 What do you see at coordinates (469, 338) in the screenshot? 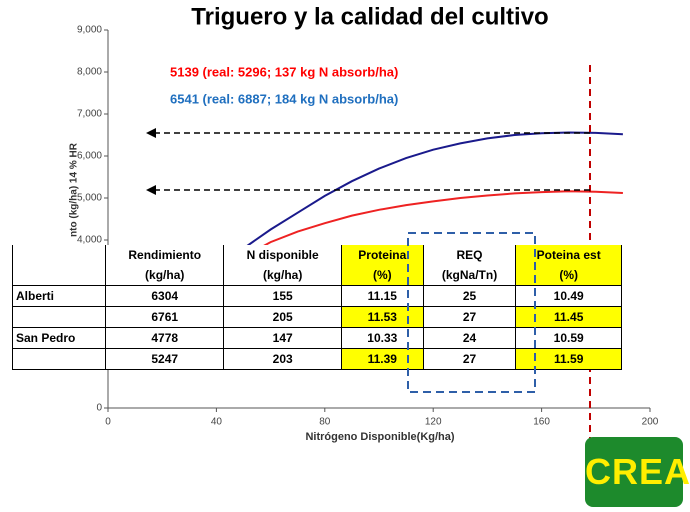
I see `table-cell: 24` at bounding box center [469, 338].